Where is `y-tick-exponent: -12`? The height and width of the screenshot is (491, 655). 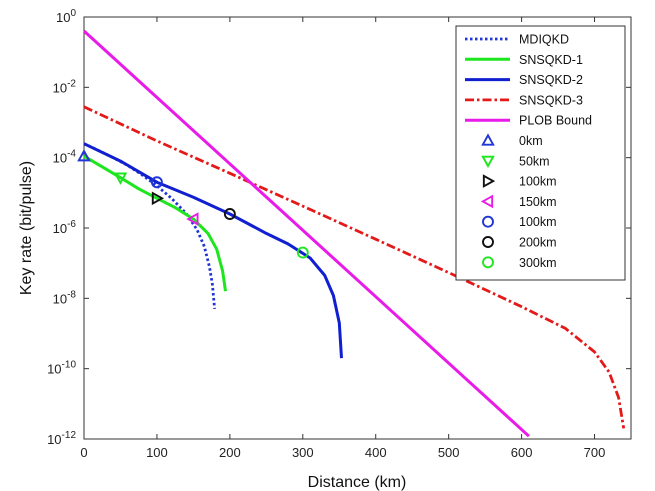 y-tick-exponent: -12 is located at coordinates (69, 435).